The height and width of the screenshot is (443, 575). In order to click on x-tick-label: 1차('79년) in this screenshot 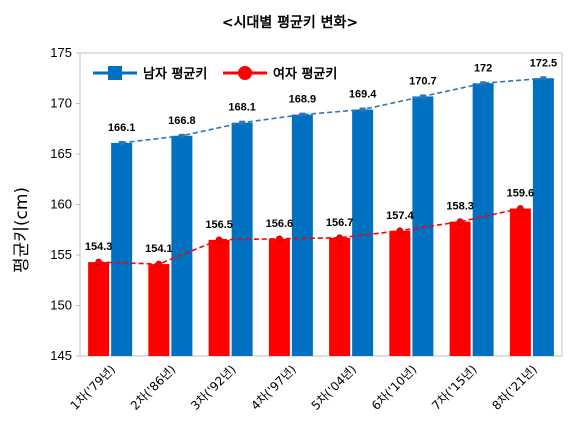, I will do `click(93, 387)`.